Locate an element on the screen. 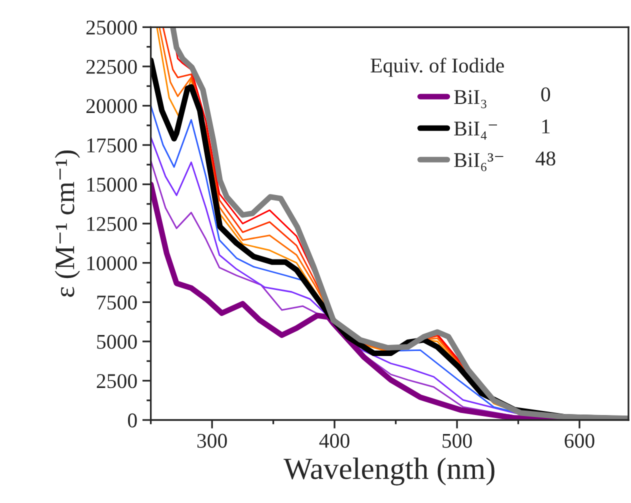  x-tick-label: 600 is located at coordinates (579, 441).